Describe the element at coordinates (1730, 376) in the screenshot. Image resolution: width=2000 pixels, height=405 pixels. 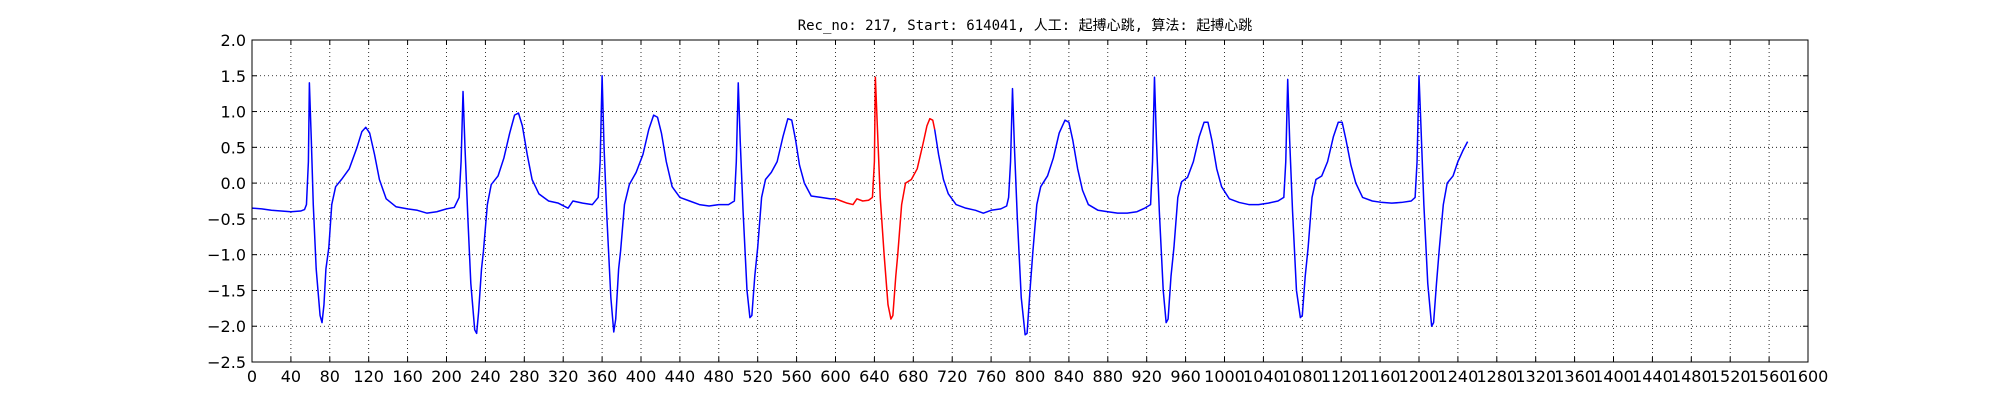
I see `x-tick-label: 1520` at that location.